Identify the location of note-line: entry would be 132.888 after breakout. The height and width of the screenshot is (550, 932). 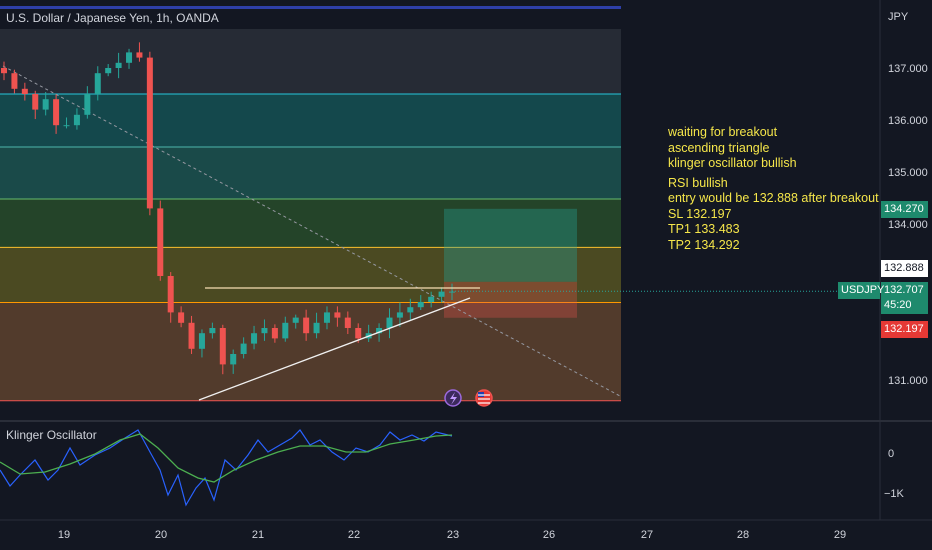
(773, 198).